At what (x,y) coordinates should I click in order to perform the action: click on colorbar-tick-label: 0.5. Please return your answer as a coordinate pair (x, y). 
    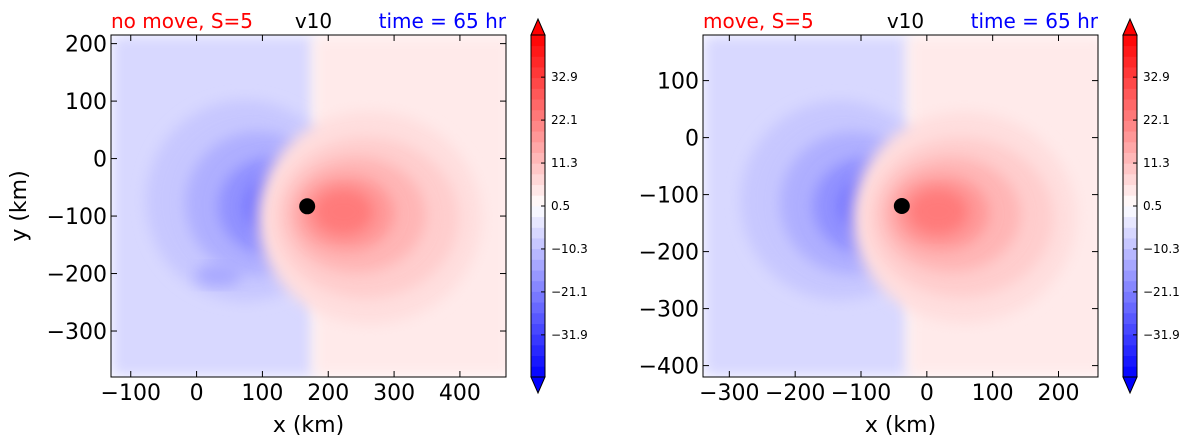
    Looking at the image, I should click on (1152, 206).